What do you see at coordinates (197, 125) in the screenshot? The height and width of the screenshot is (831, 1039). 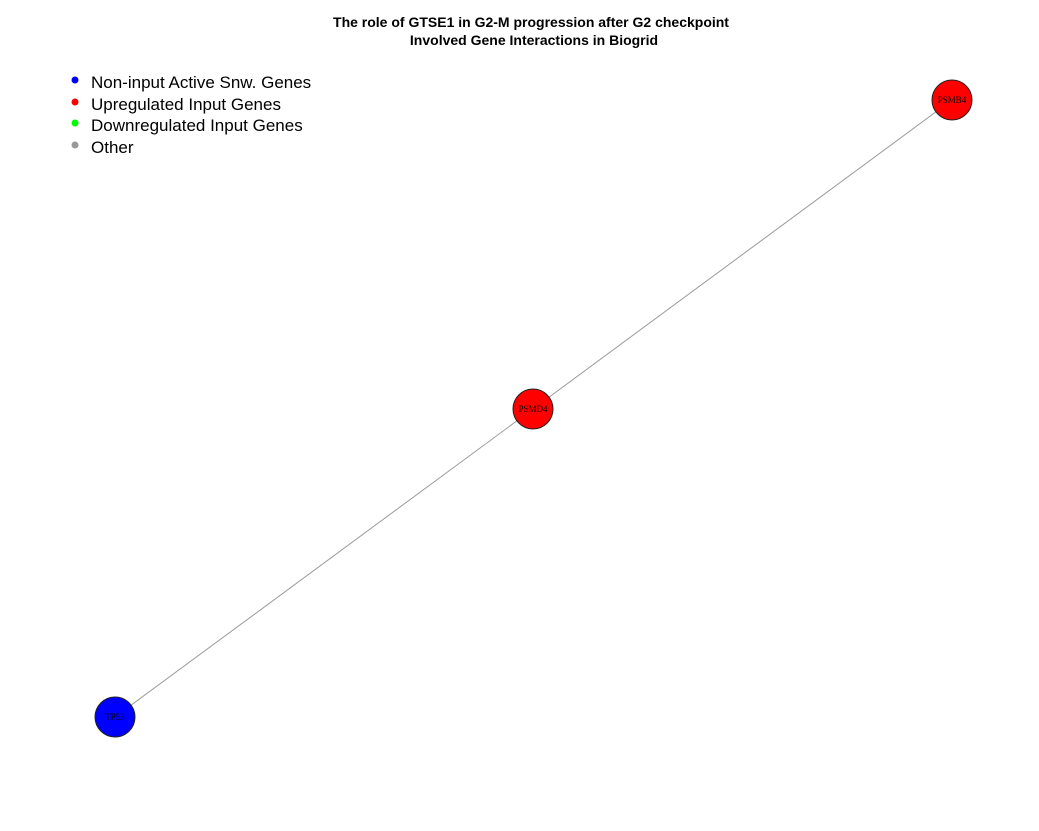 I see `legend-label: Downregulated Input Genes` at bounding box center [197, 125].